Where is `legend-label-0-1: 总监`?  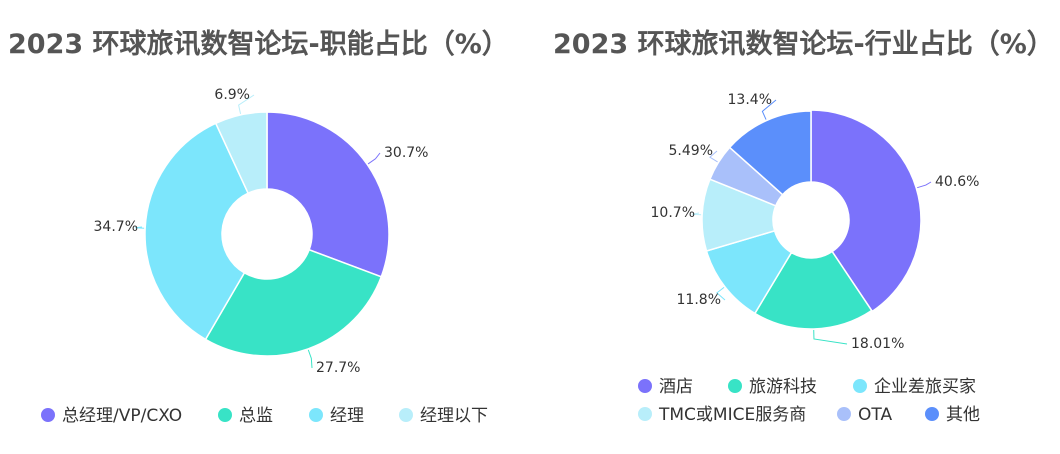 legend-label-0-1: 总监 is located at coordinates (256, 416).